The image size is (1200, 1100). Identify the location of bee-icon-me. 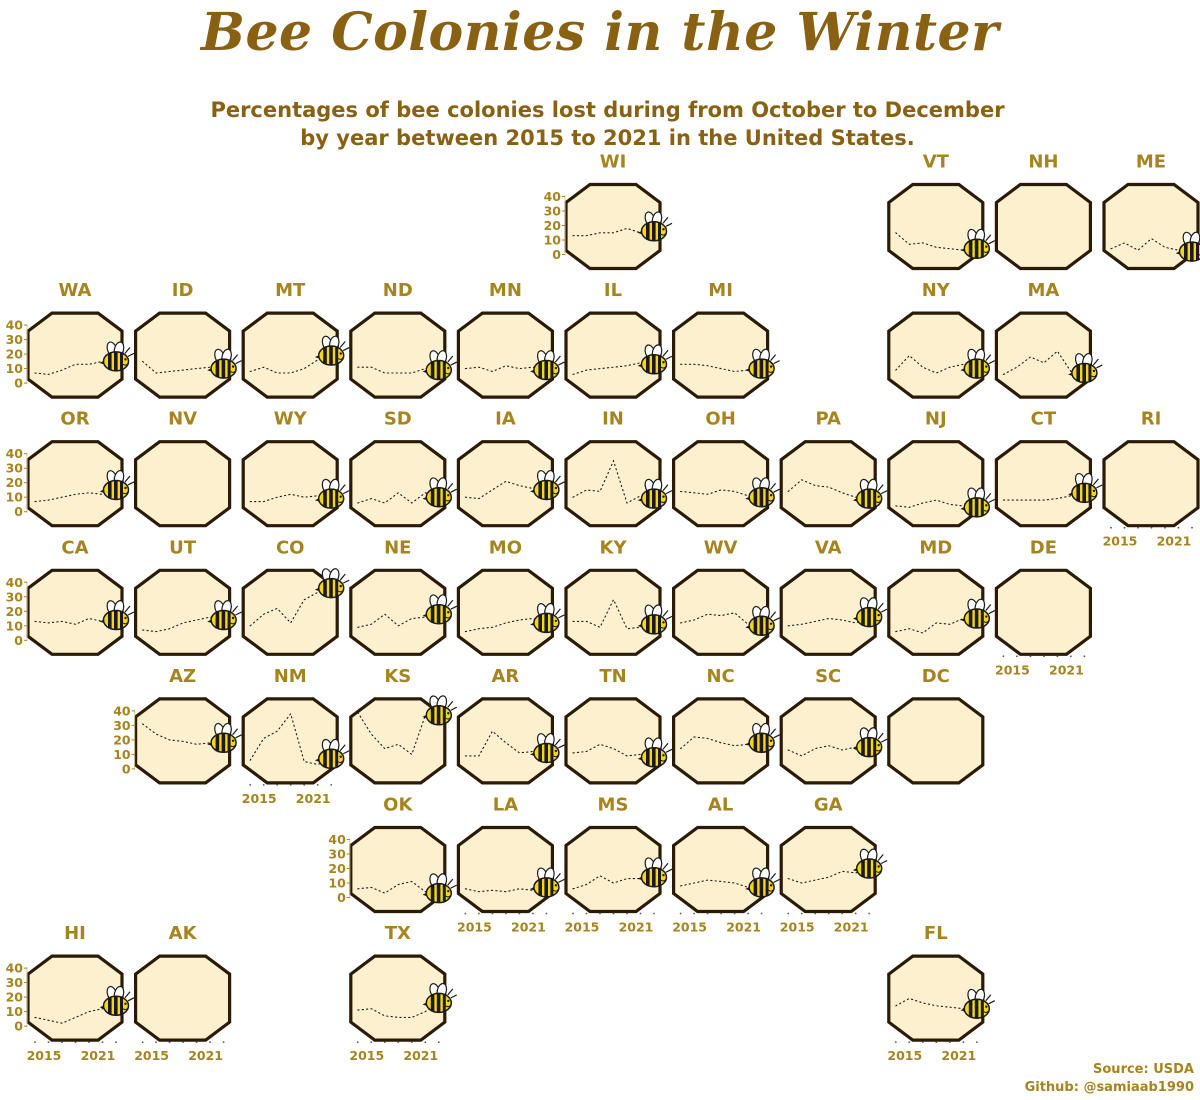
(1187, 246).